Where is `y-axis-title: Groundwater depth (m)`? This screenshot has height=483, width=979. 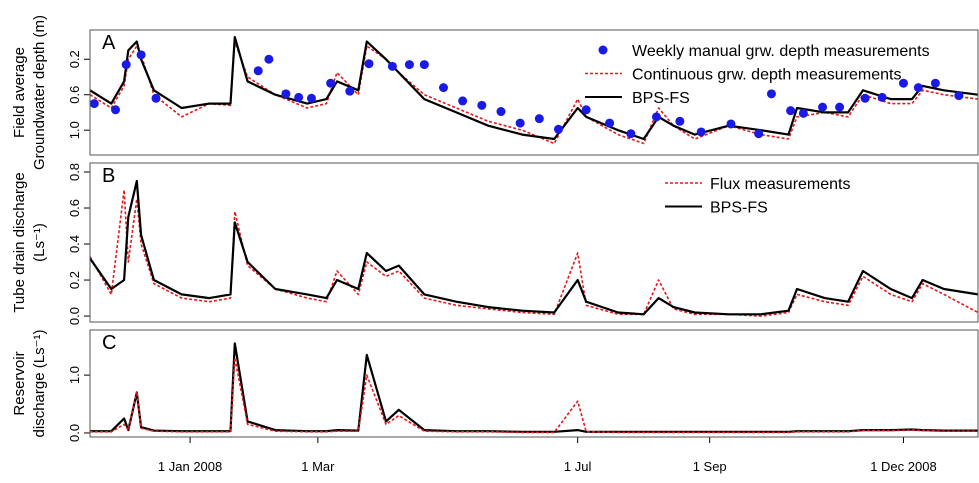
y-axis-title: Groundwater depth (m) is located at coordinates (39, 92).